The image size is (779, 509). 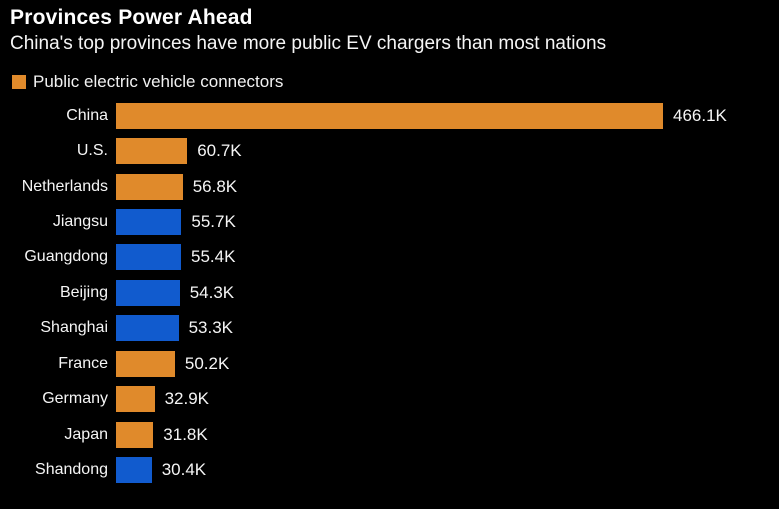 What do you see at coordinates (389, 221) in the screenshot?
I see `bar-row: Jiangsu 55.7K` at bounding box center [389, 221].